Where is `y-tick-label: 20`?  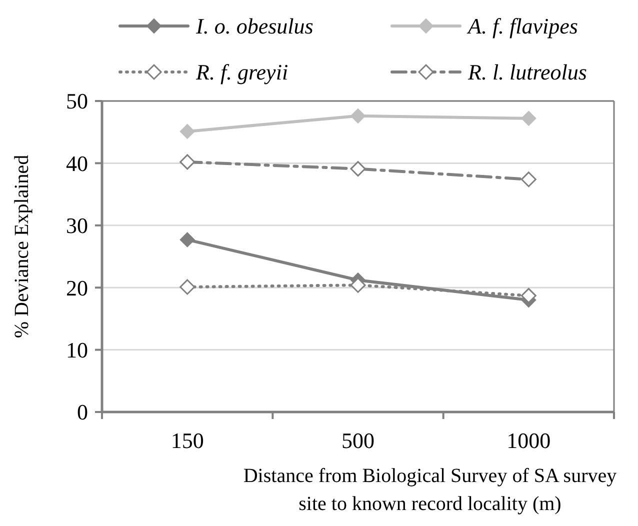 y-tick-label: 20 is located at coordinates (77, 287).